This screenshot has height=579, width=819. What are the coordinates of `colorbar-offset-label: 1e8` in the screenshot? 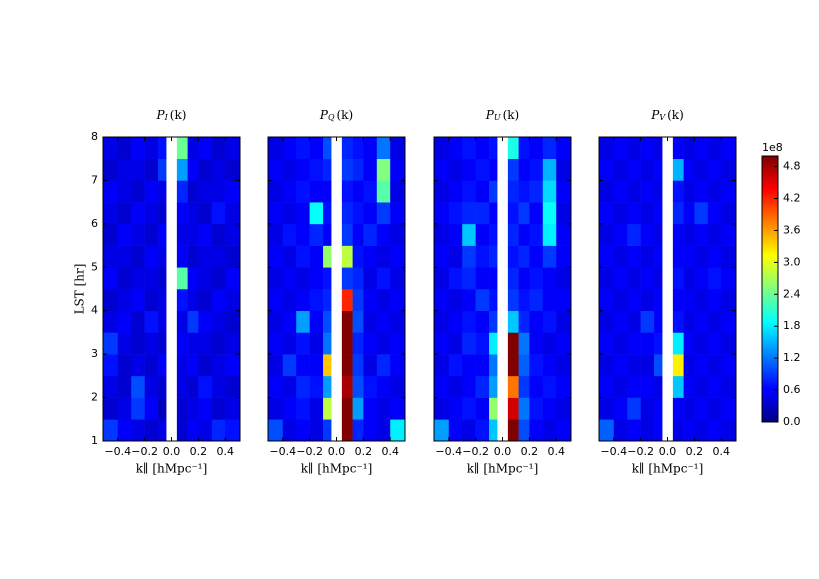 It's located at (772, 147).